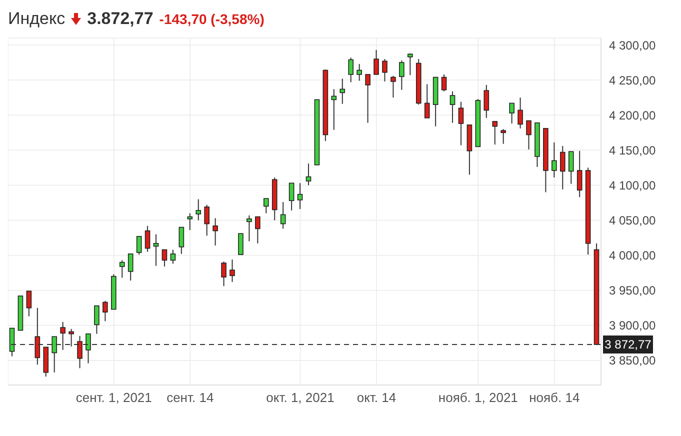 The image size is (681, 436). I want to click on chart-subtitle: 3.872,77, so click(120, 19).